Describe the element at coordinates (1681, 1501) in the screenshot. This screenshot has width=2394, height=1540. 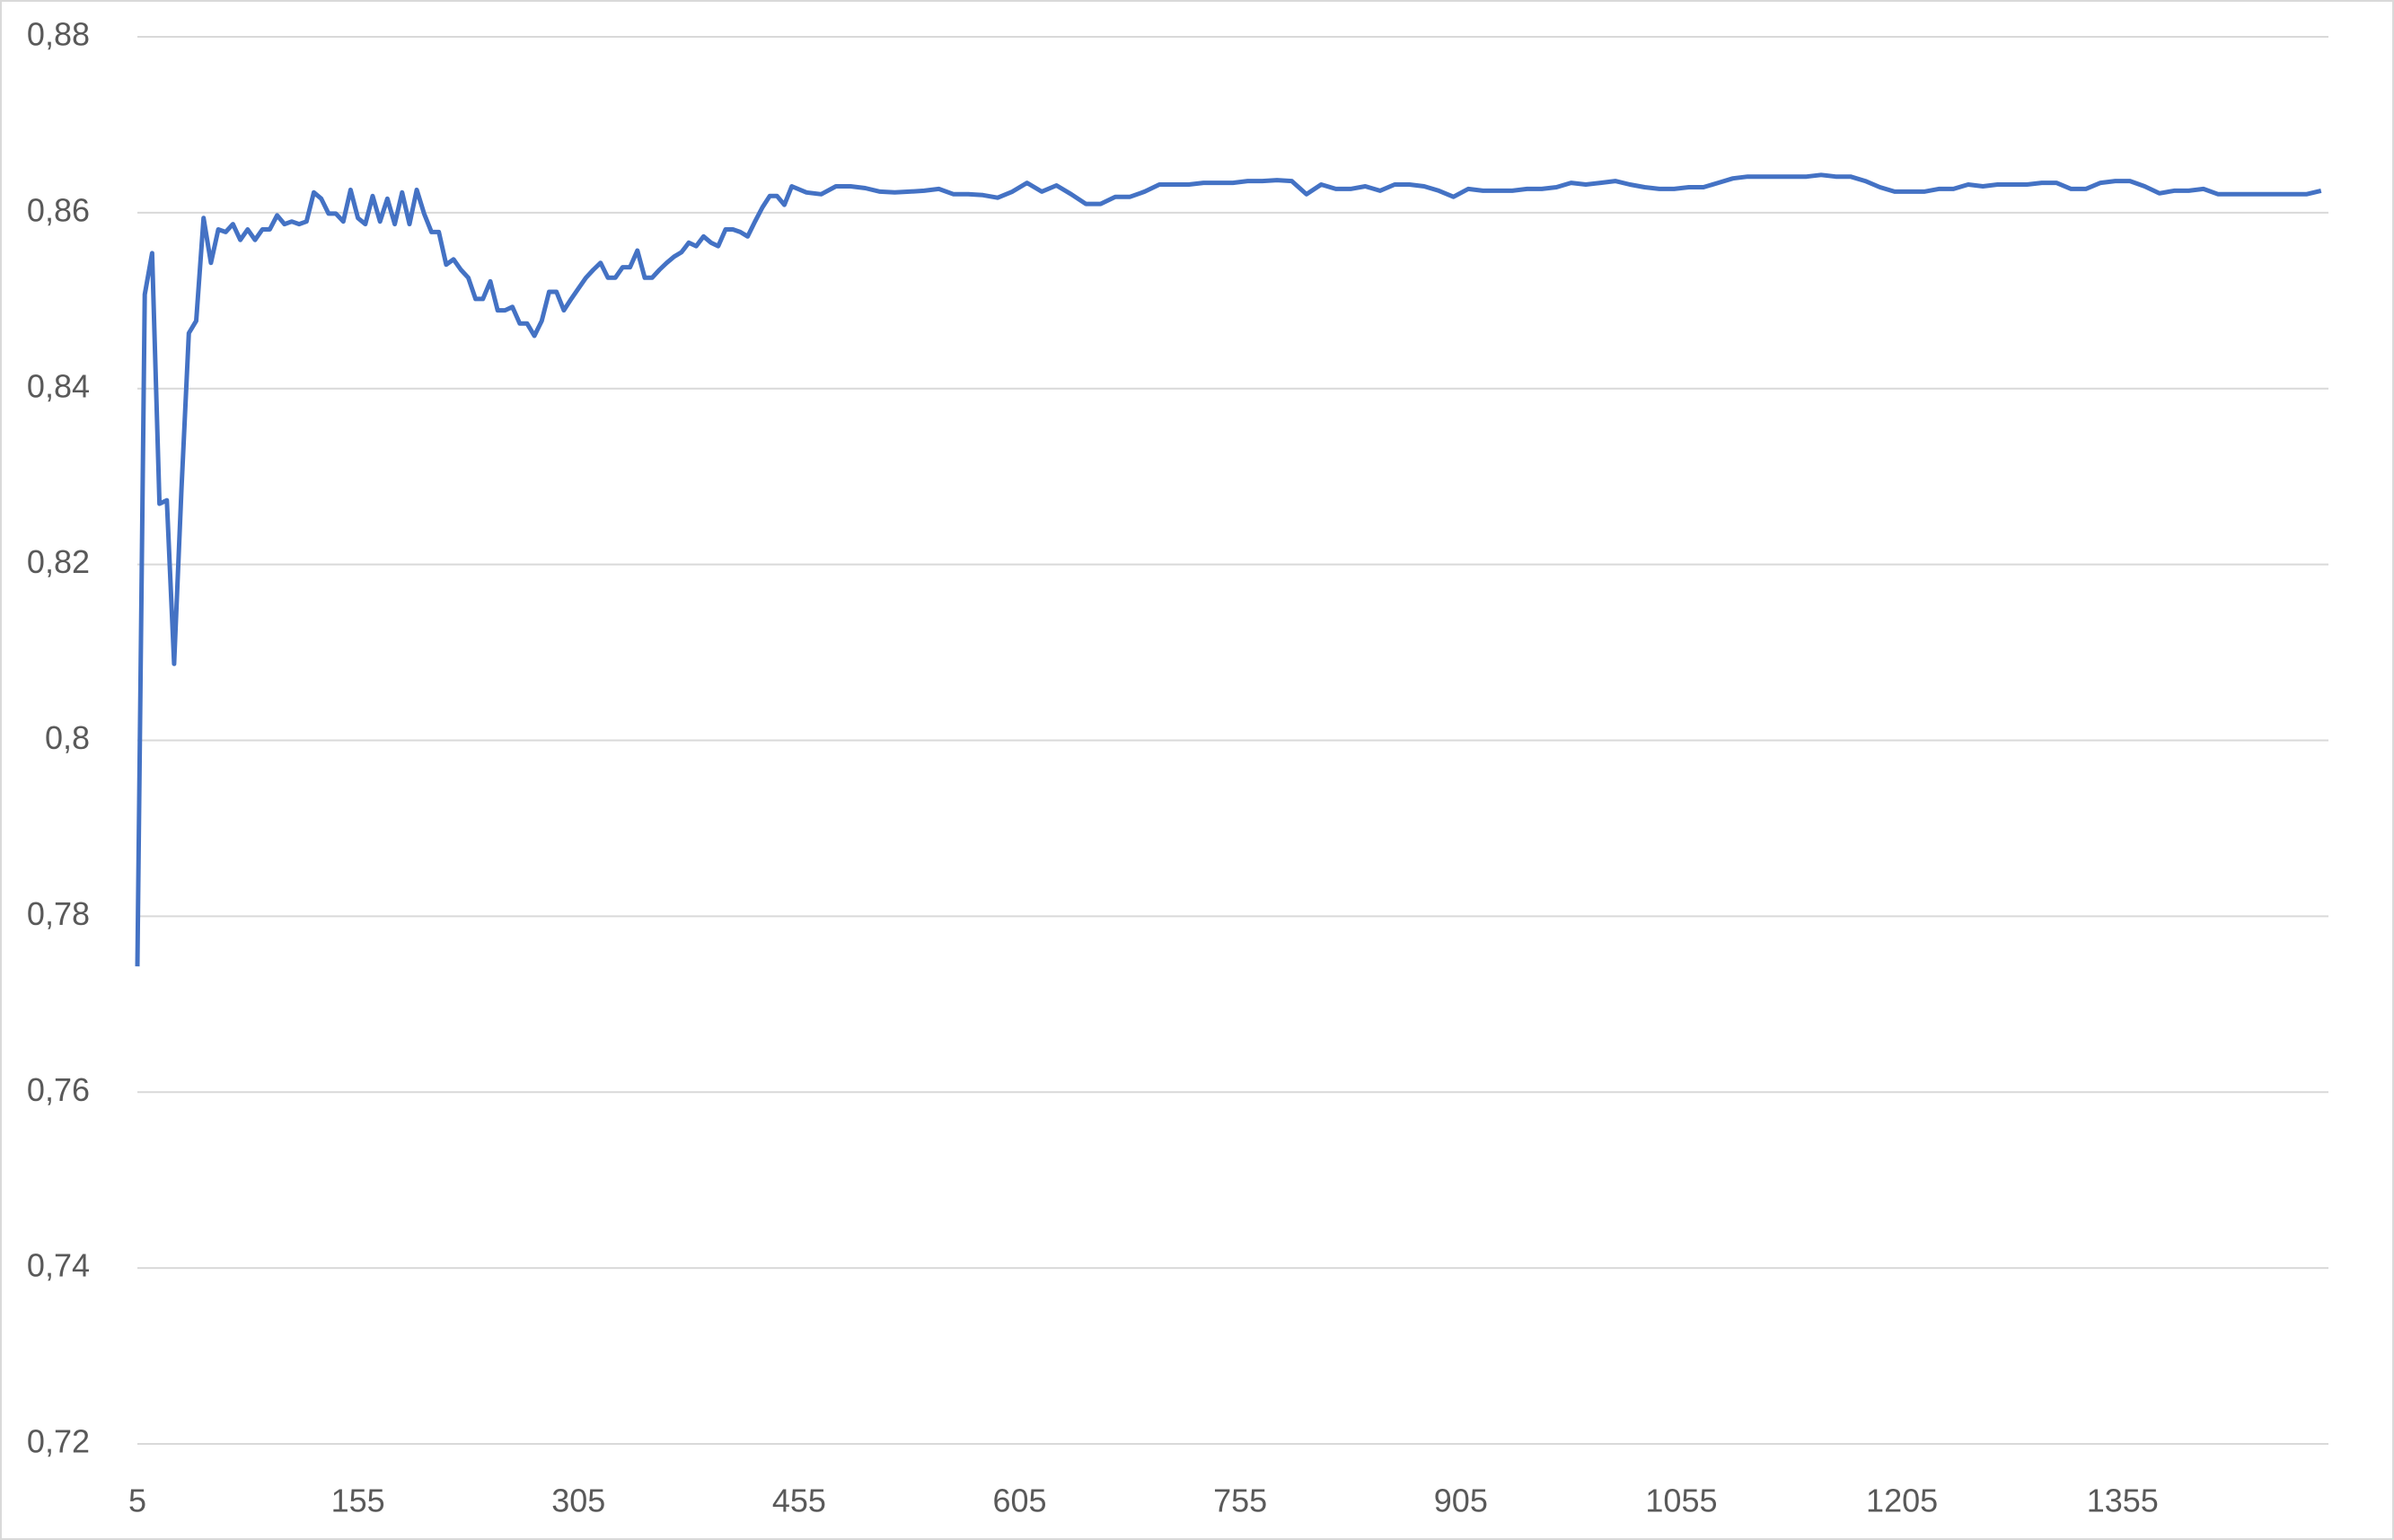
I see `x-tick-label: 1055` at that location.